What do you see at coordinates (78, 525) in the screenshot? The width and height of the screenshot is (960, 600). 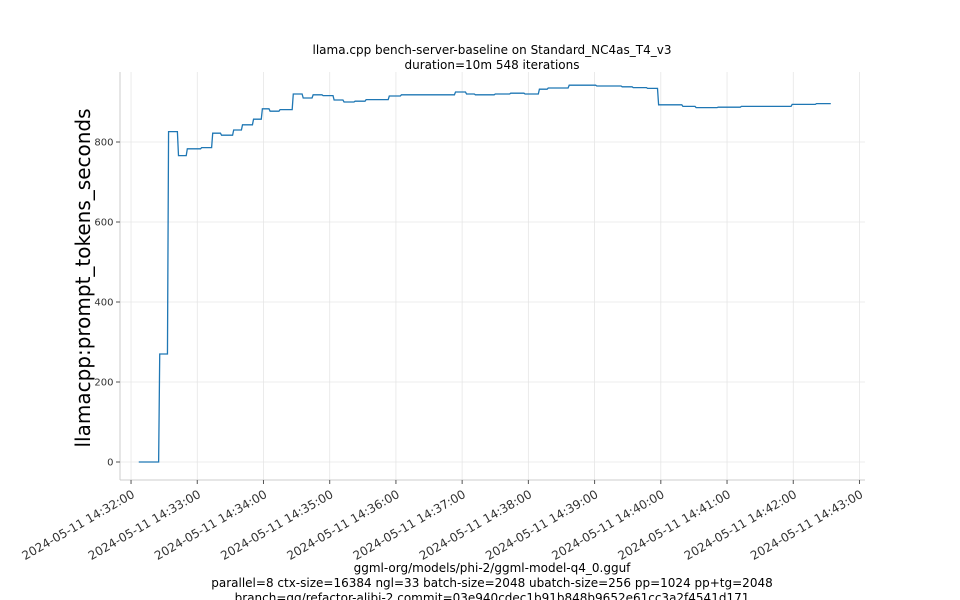 I see `x-tick-label: 2024-05-11 14:32:00` at bounding box center [78, 525].